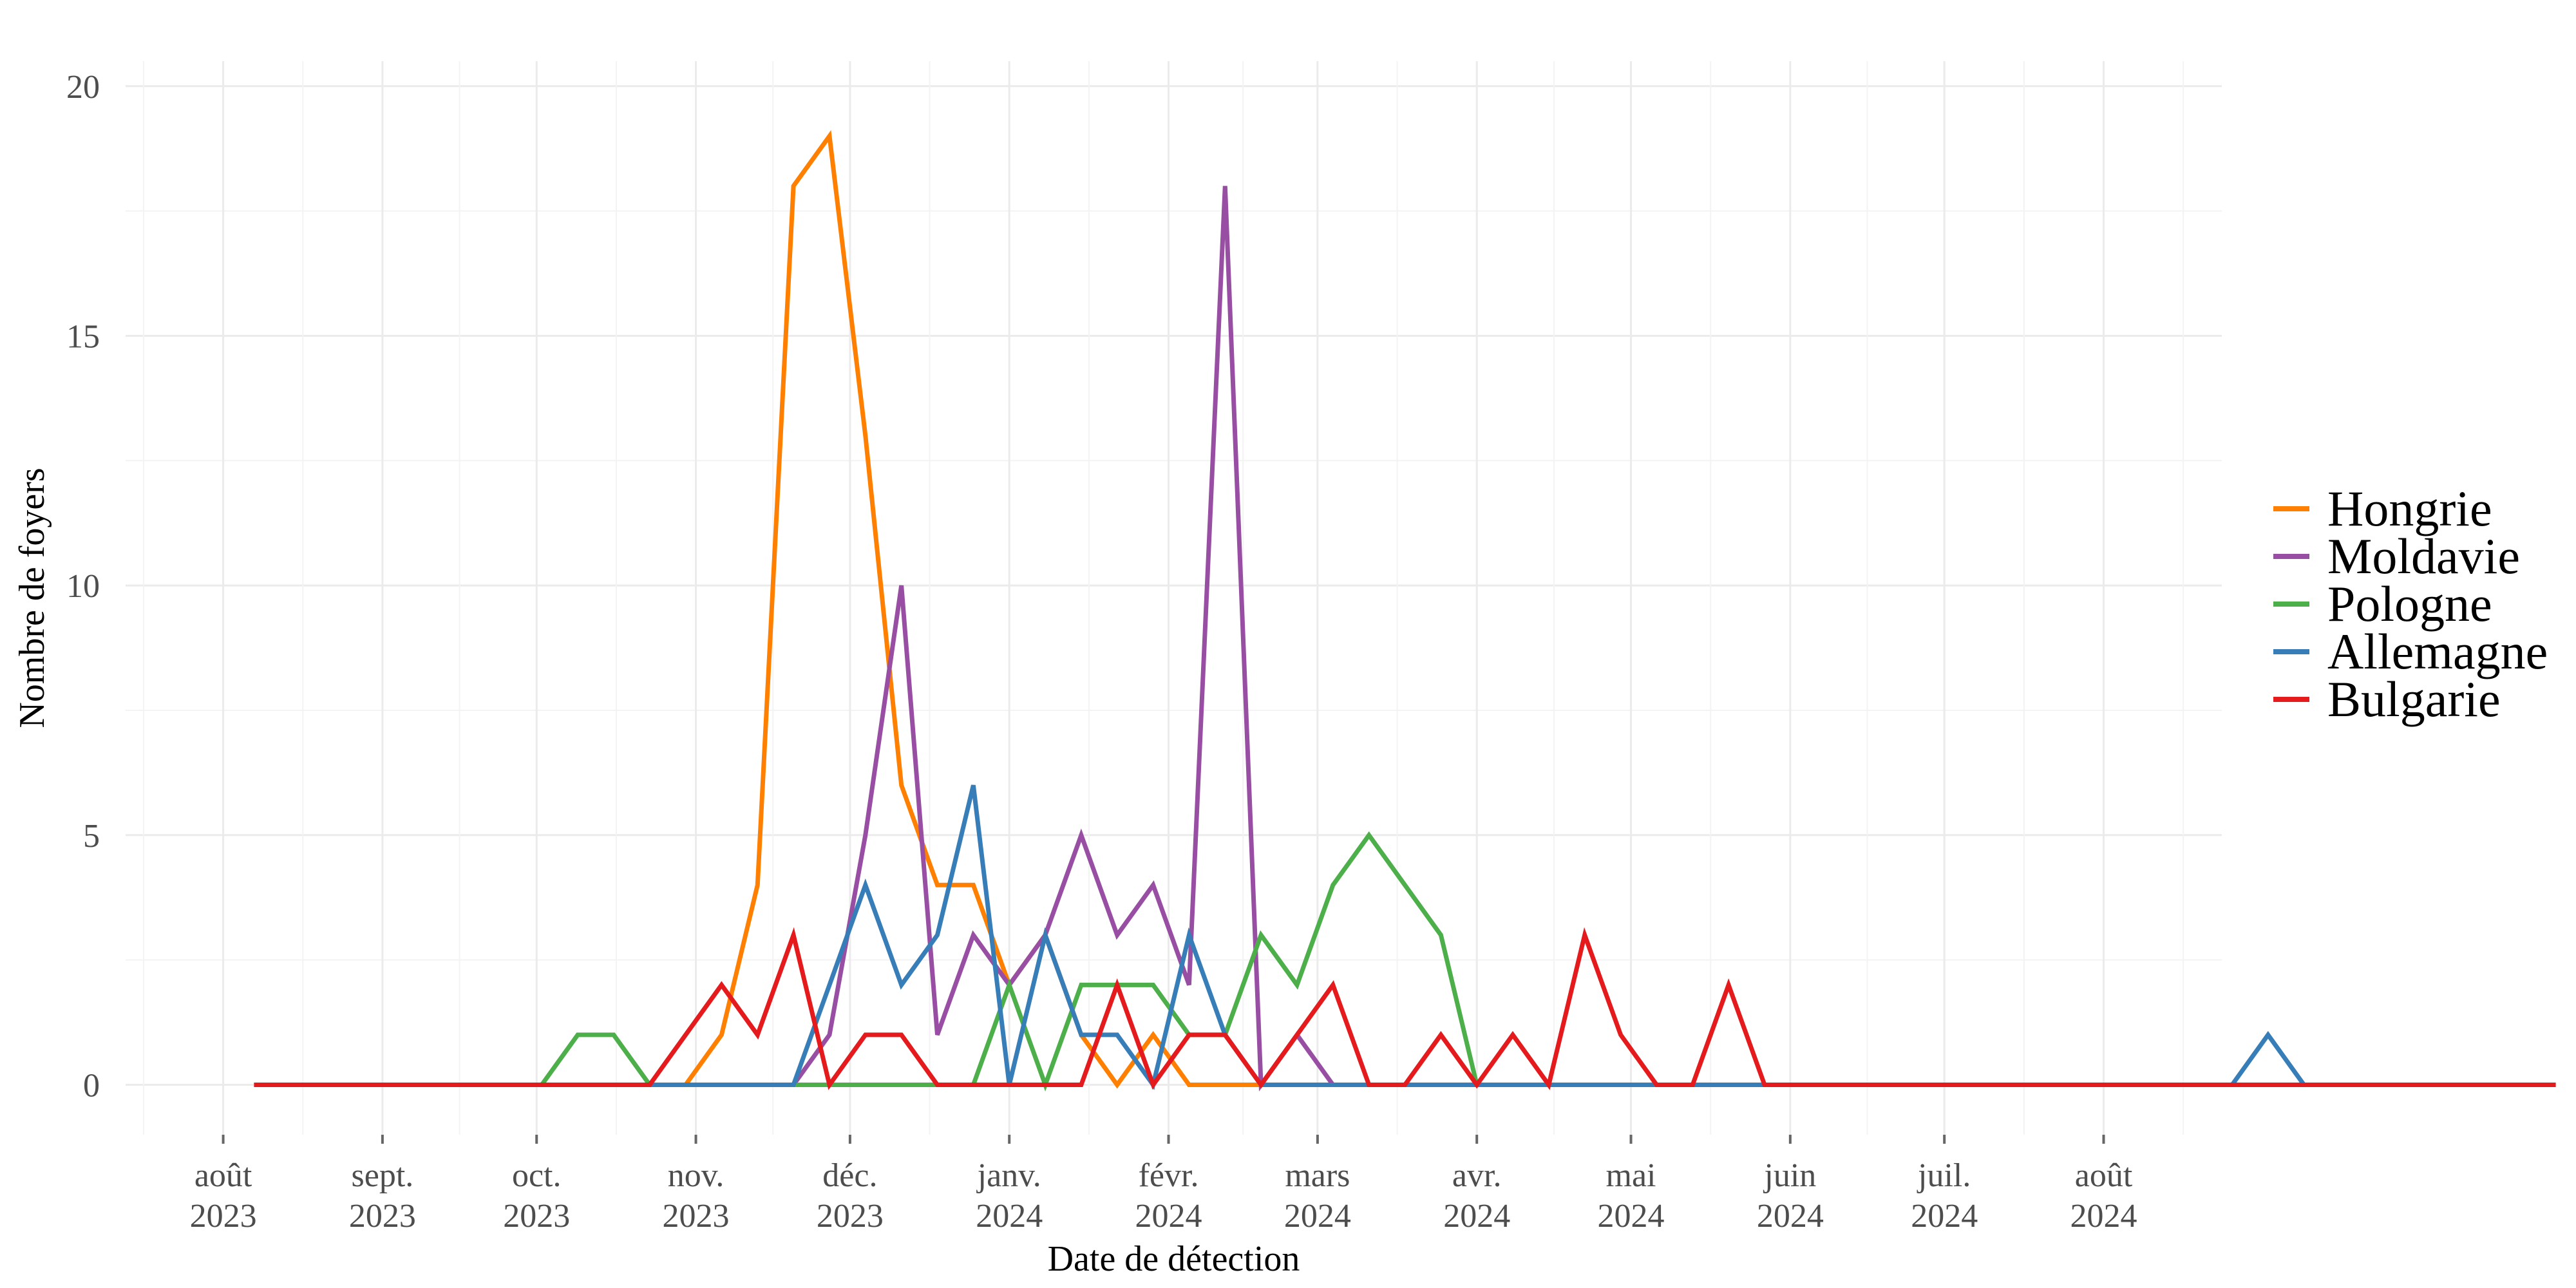 The height and width of the screenshot is (1288, 2576). I want to click on x-tick-label-month: mai, so click(1631, 1175).